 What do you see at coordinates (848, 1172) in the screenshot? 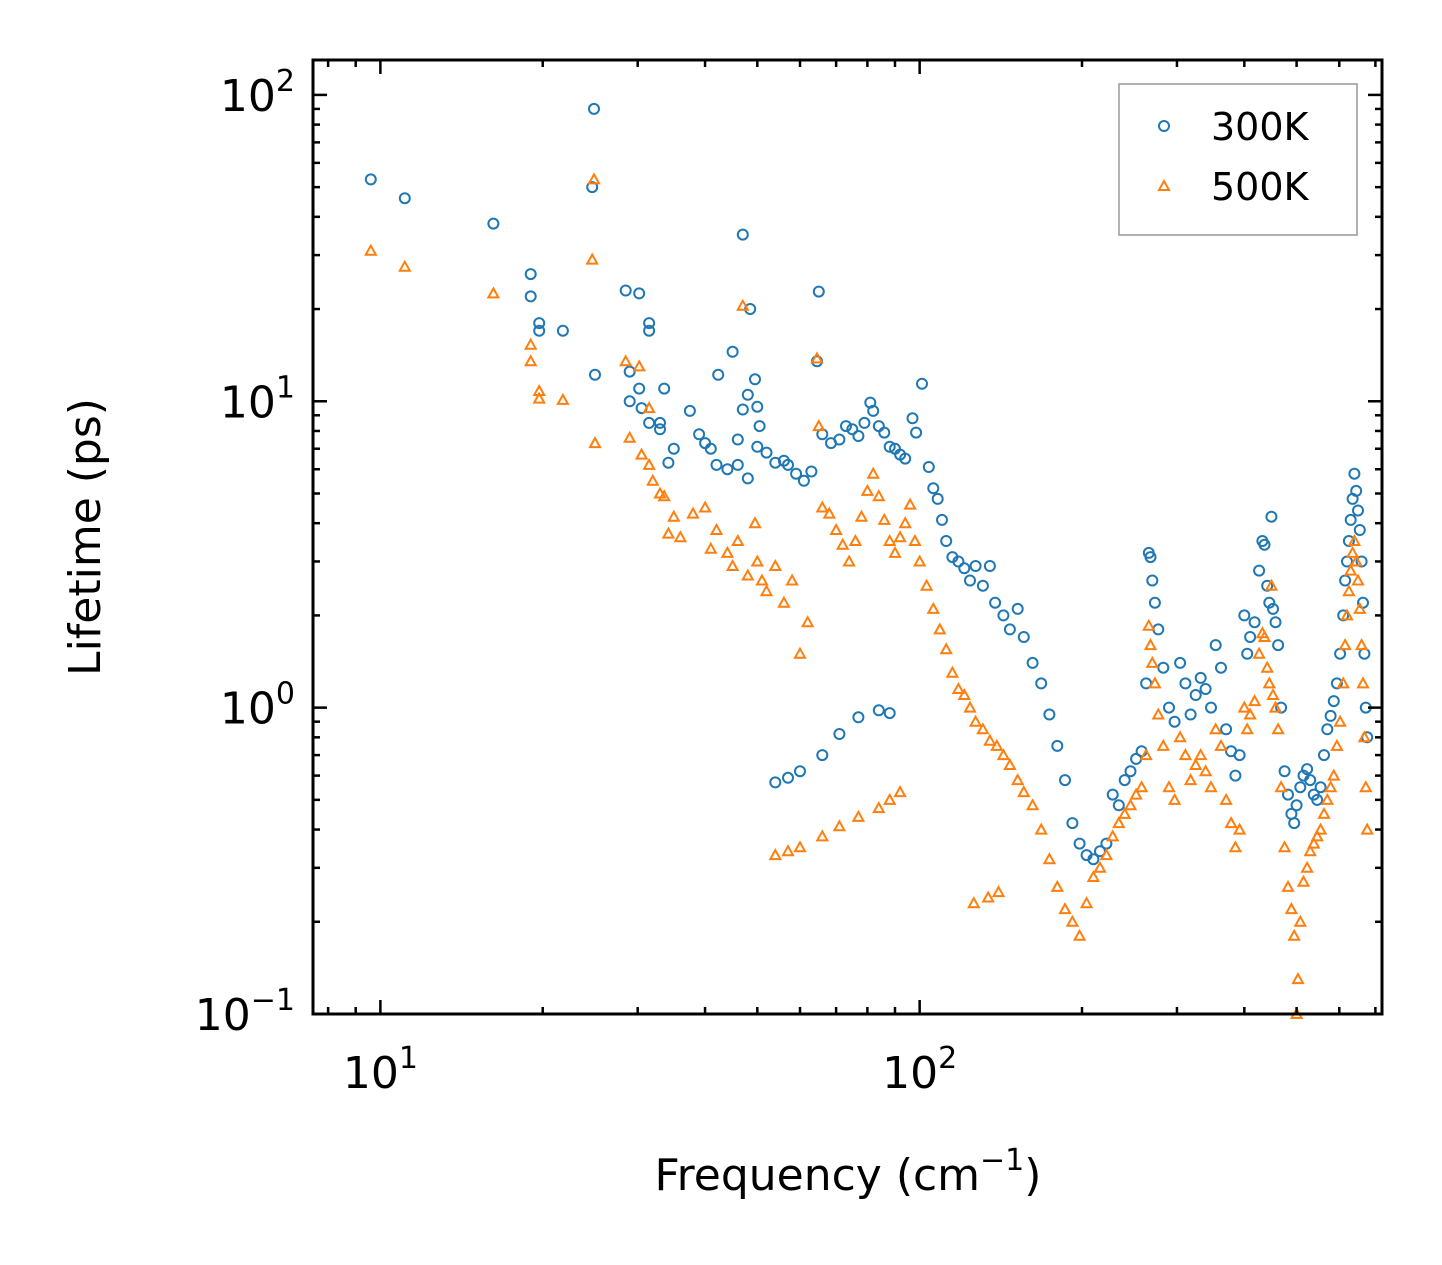
I see `x-axis-title: Frequency (cm−1)` at bounding box center [848, 1172].